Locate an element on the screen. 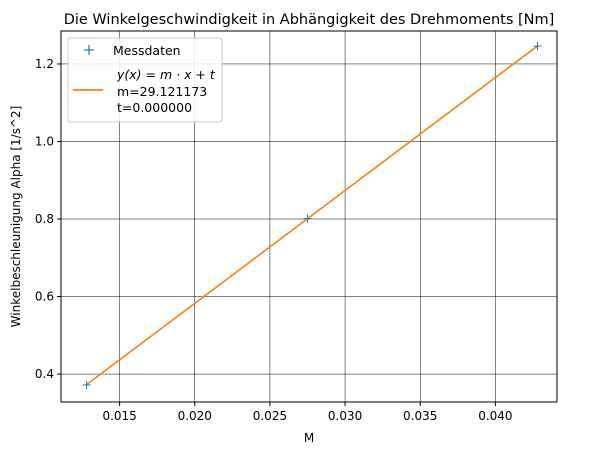 This screenshot has width=600, height=455. legend-marker-plus is located at coordinates (89, 50).